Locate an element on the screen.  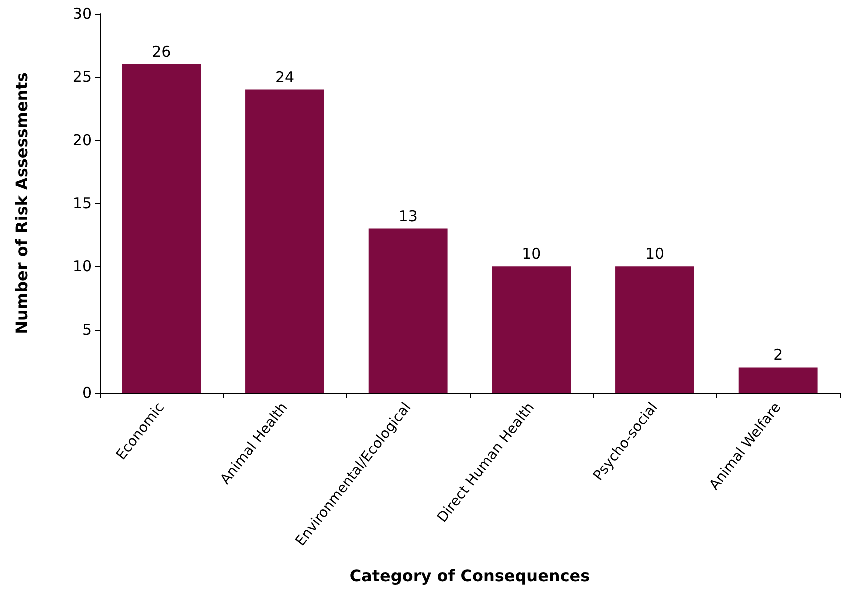
y-tick-label: 15 is located at coordinates (82, 203).